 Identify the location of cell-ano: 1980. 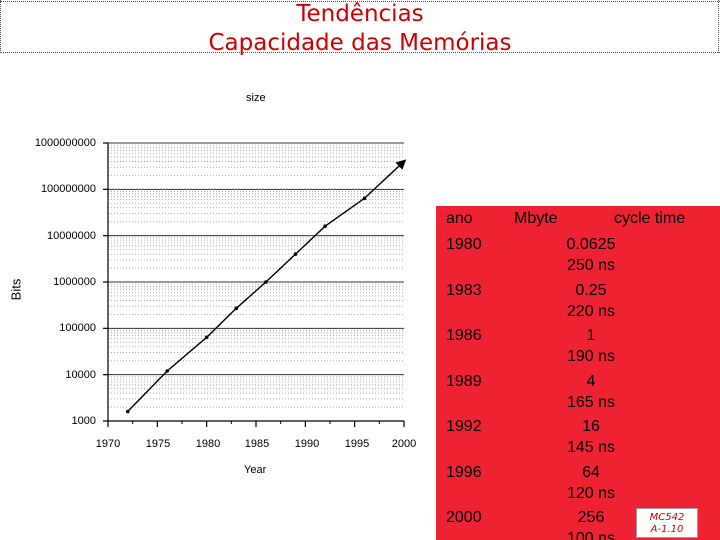
(464, 244).